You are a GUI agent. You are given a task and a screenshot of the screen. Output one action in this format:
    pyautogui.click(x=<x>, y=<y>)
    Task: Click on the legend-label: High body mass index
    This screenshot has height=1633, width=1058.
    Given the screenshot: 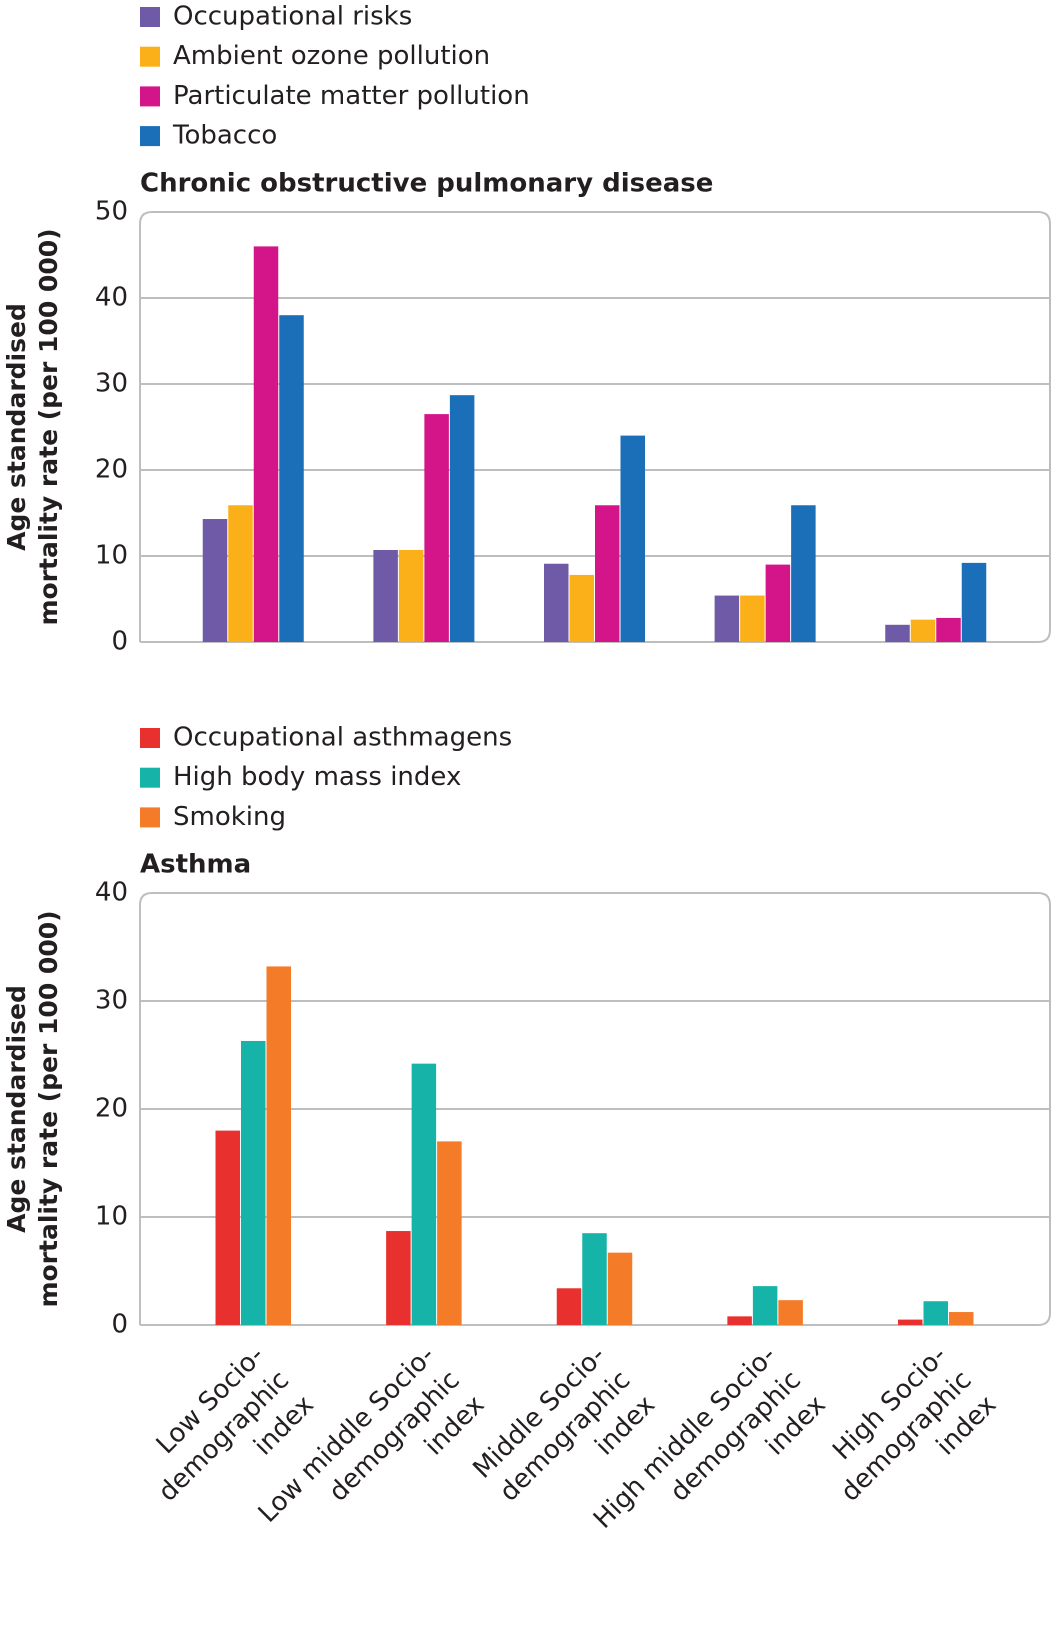 What is the action you would take?
    pyautogui.click(x=317, y=777)
    